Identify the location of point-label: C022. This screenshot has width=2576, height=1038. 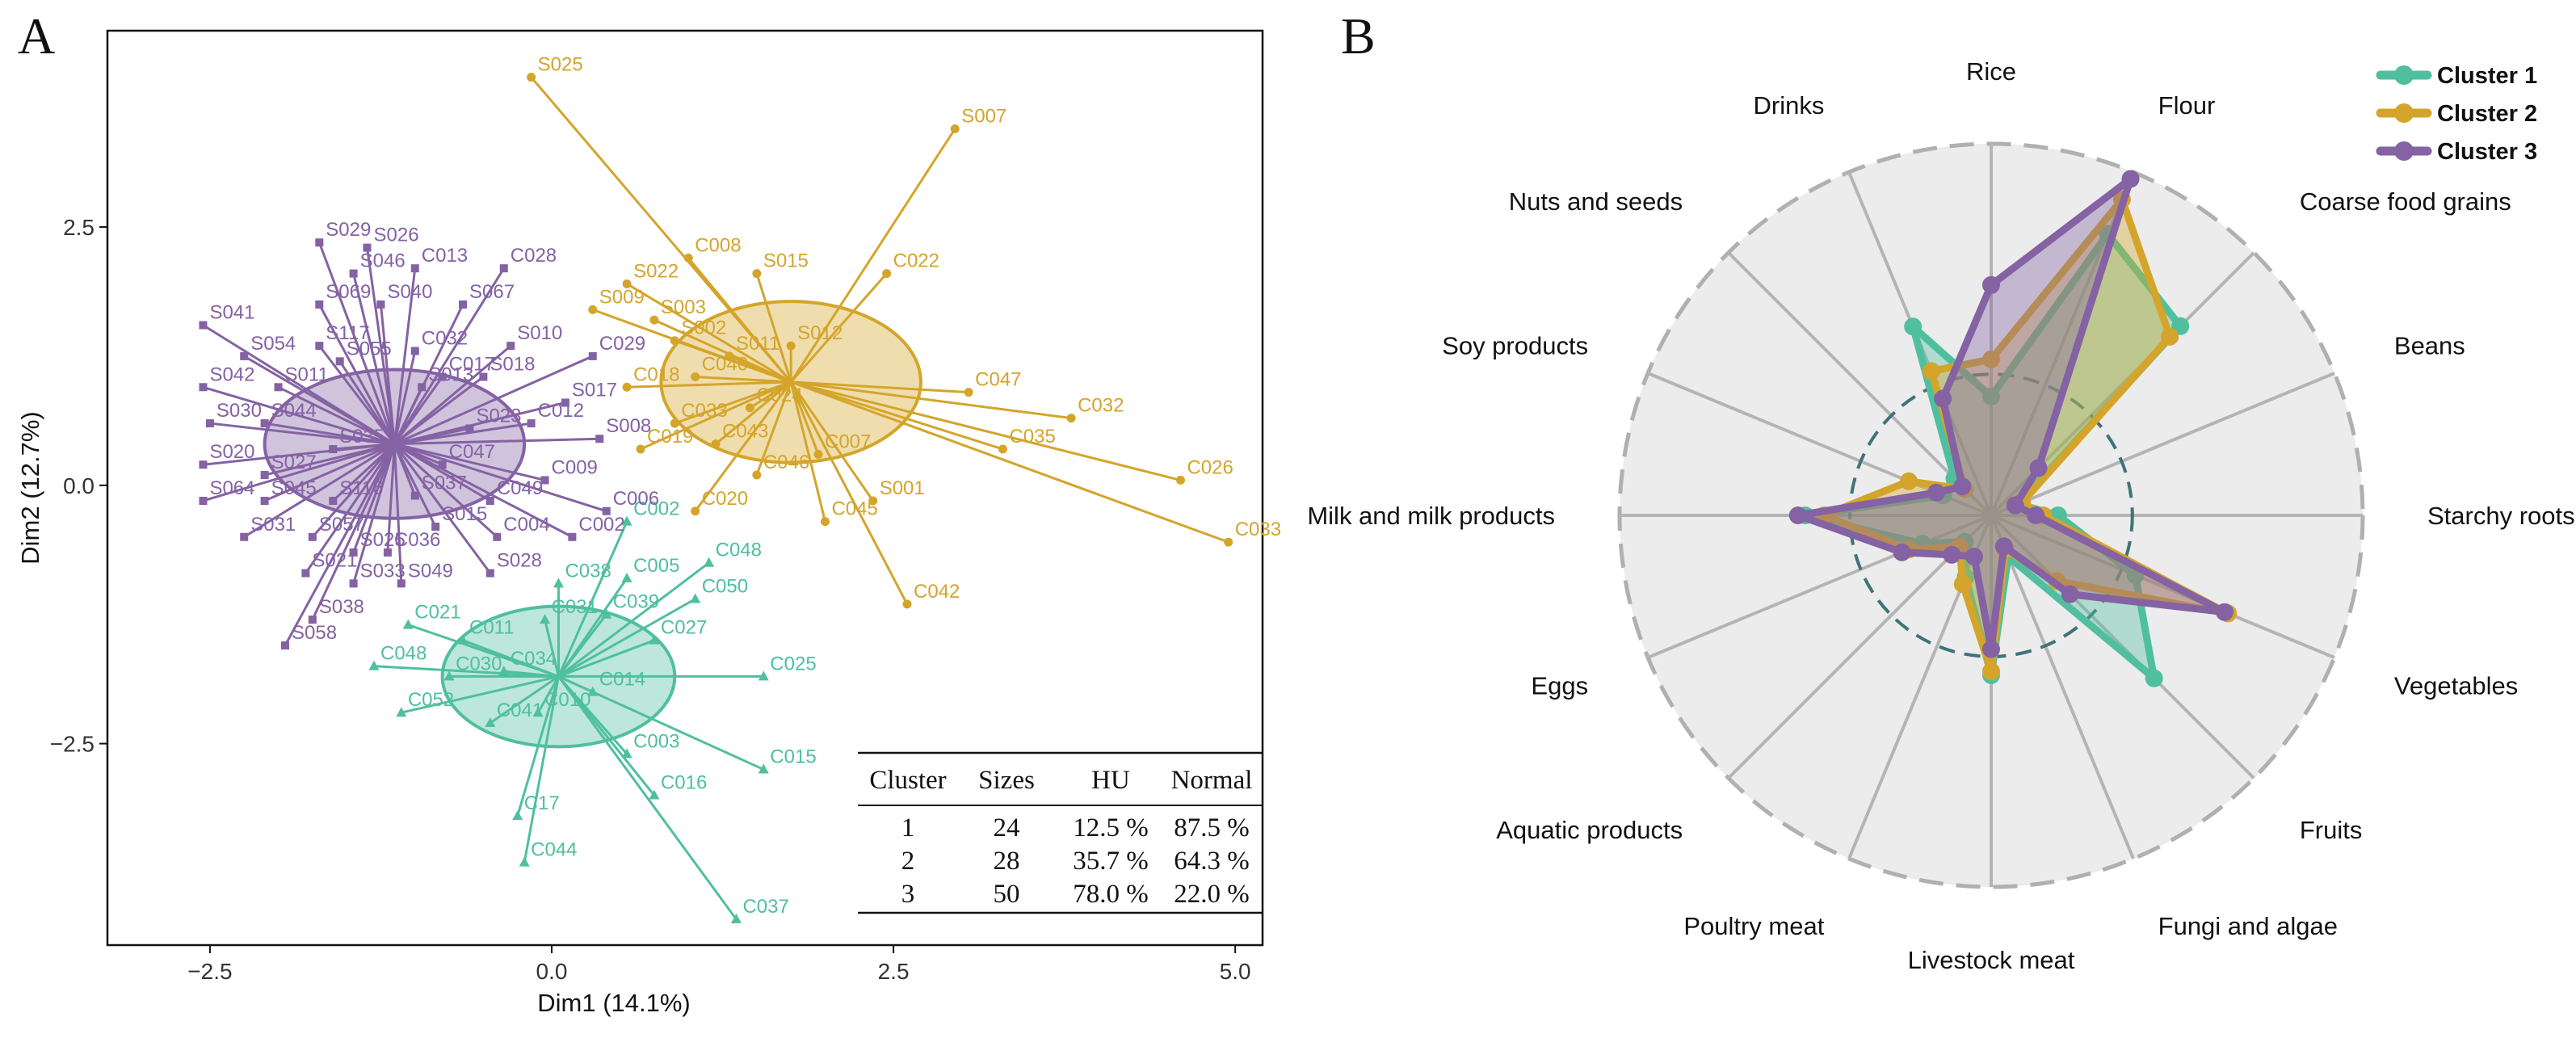
(916, 261).